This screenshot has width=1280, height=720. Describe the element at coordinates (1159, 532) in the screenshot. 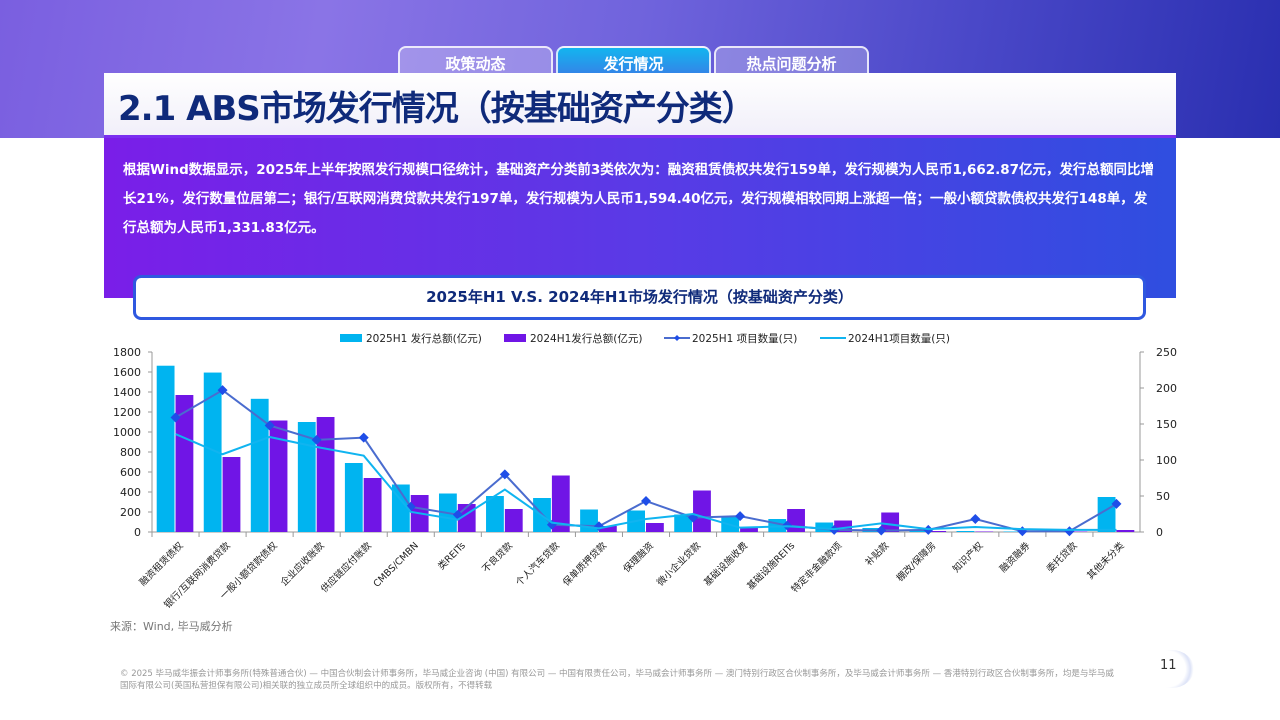

I see `right-tick-label: 0` at that location.